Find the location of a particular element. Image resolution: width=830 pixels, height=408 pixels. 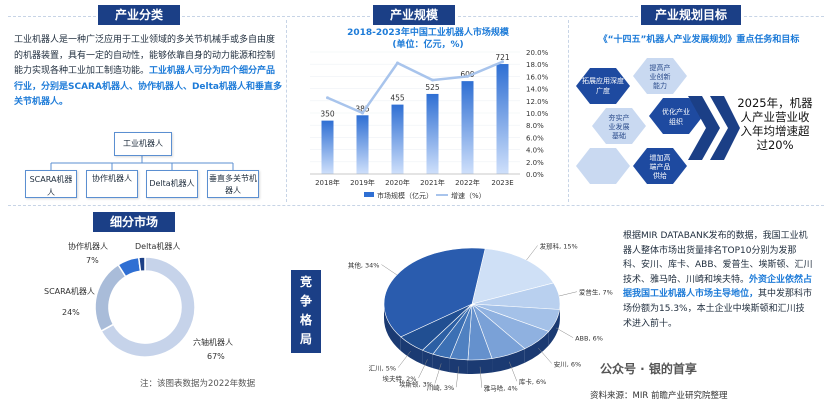

y2-tick-label: 0.0% is located at coordinates (535, 175).